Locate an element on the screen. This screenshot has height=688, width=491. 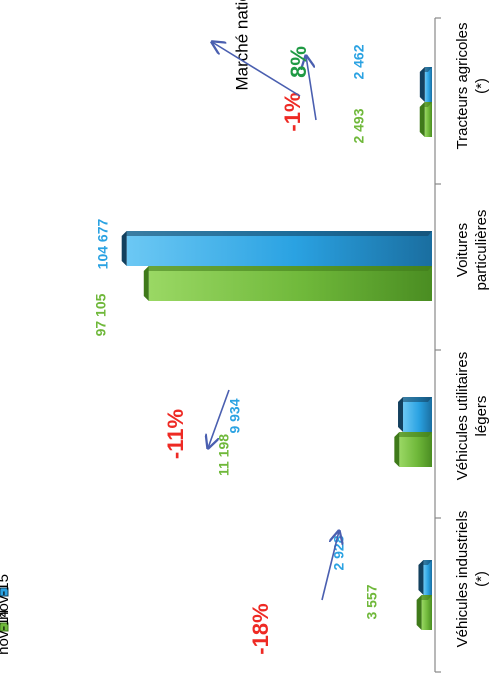
chart-title: Marché national is located at coordinates (241, 45).